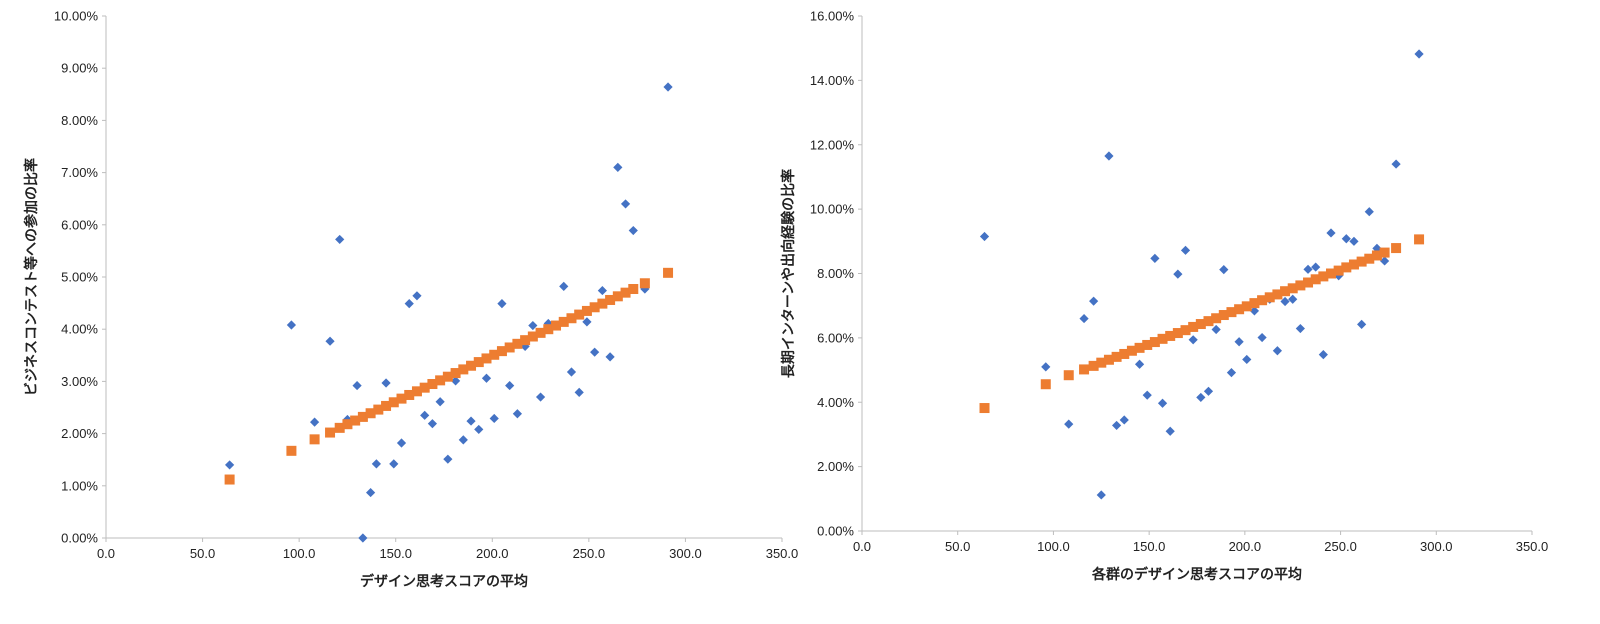 This screenshot has height=624, width=1600. I want to click on y-tick-label: 6.00%, so click(835, 337).